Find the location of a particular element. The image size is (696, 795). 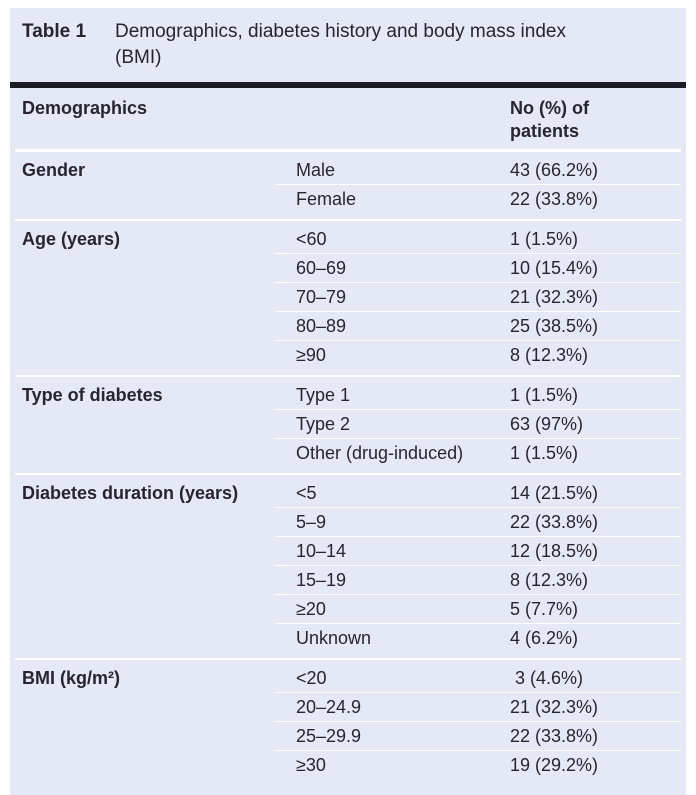

col-header-patients: No (%) of patients is located at coordinates (549, 119).